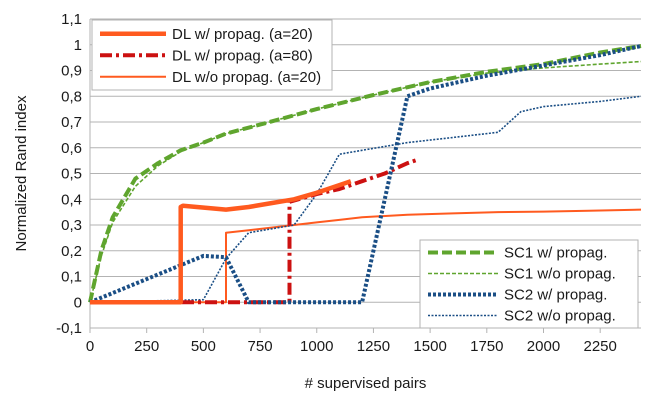 This screenshot has height=395, width=656. I want to click on x-tick-label: 1250, so click(373, 346).